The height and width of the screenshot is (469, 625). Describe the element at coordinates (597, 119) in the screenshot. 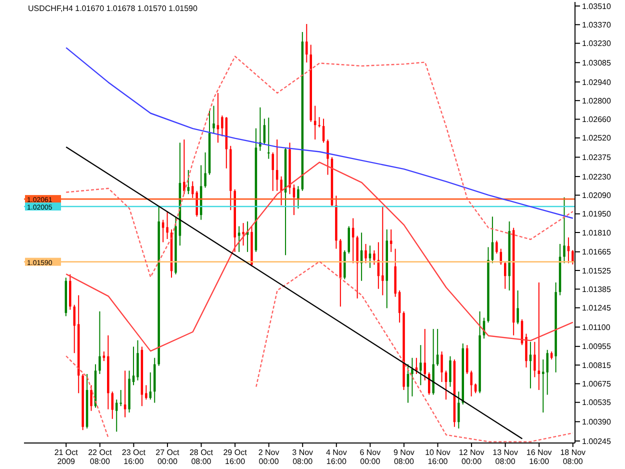

I see `y-tick-label: 1.02660` at that location.